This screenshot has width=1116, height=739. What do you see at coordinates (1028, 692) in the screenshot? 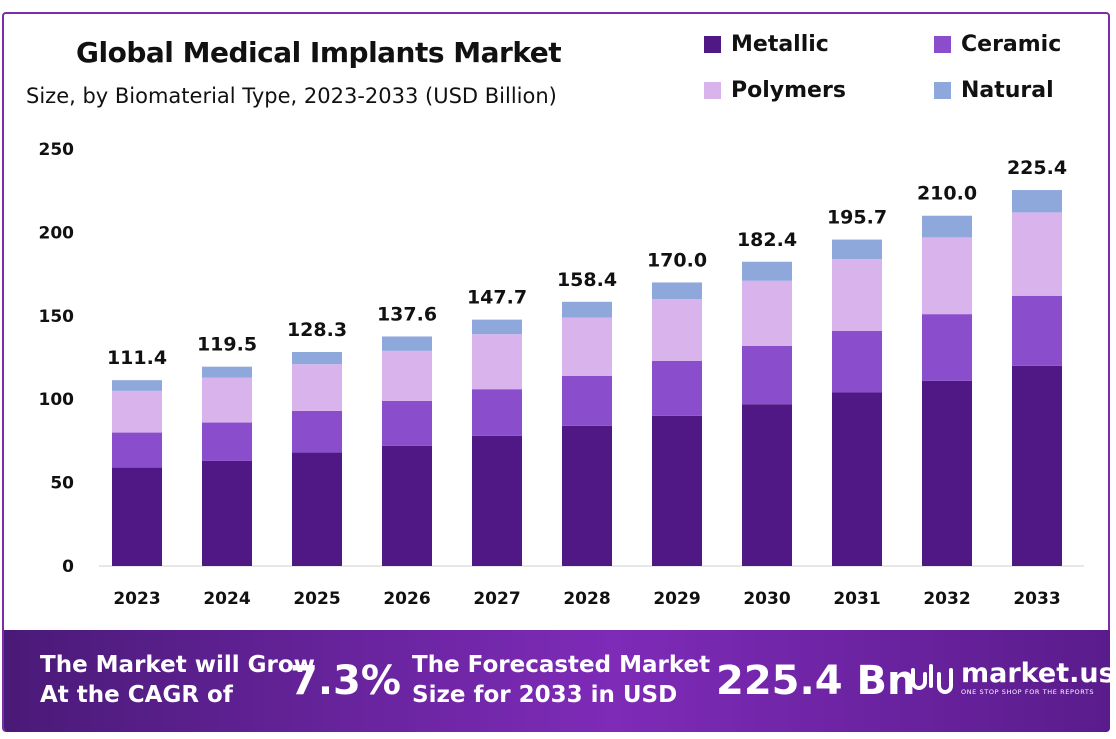
I see `brand-tagline: ONE STOP SHOP FOR THE REPORTS` at bounding box center [1028, 692].